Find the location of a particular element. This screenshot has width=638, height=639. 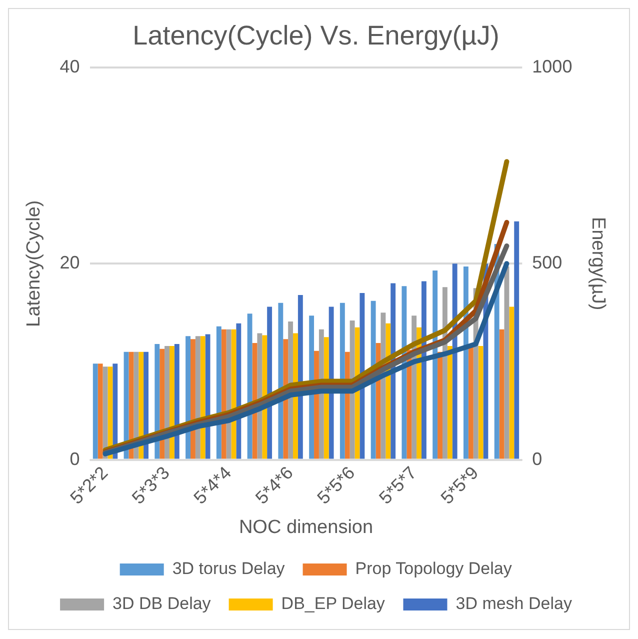

y2-tick-label: 500 is located at coordinates (547, 262).